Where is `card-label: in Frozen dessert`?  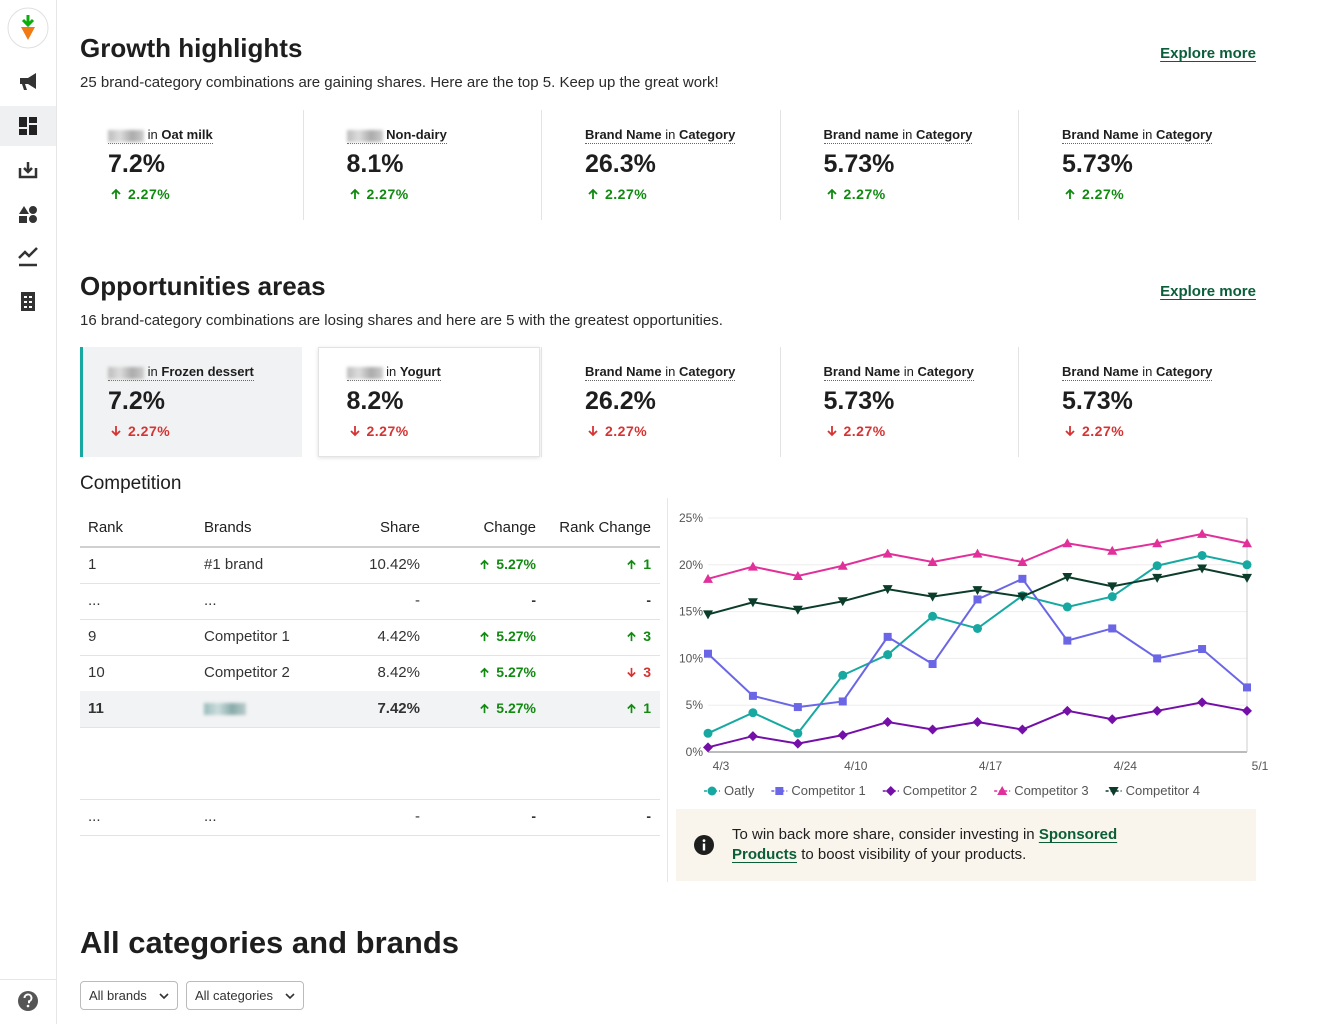
card-label: in Frozen dessert is located at coordinates (181, 372).